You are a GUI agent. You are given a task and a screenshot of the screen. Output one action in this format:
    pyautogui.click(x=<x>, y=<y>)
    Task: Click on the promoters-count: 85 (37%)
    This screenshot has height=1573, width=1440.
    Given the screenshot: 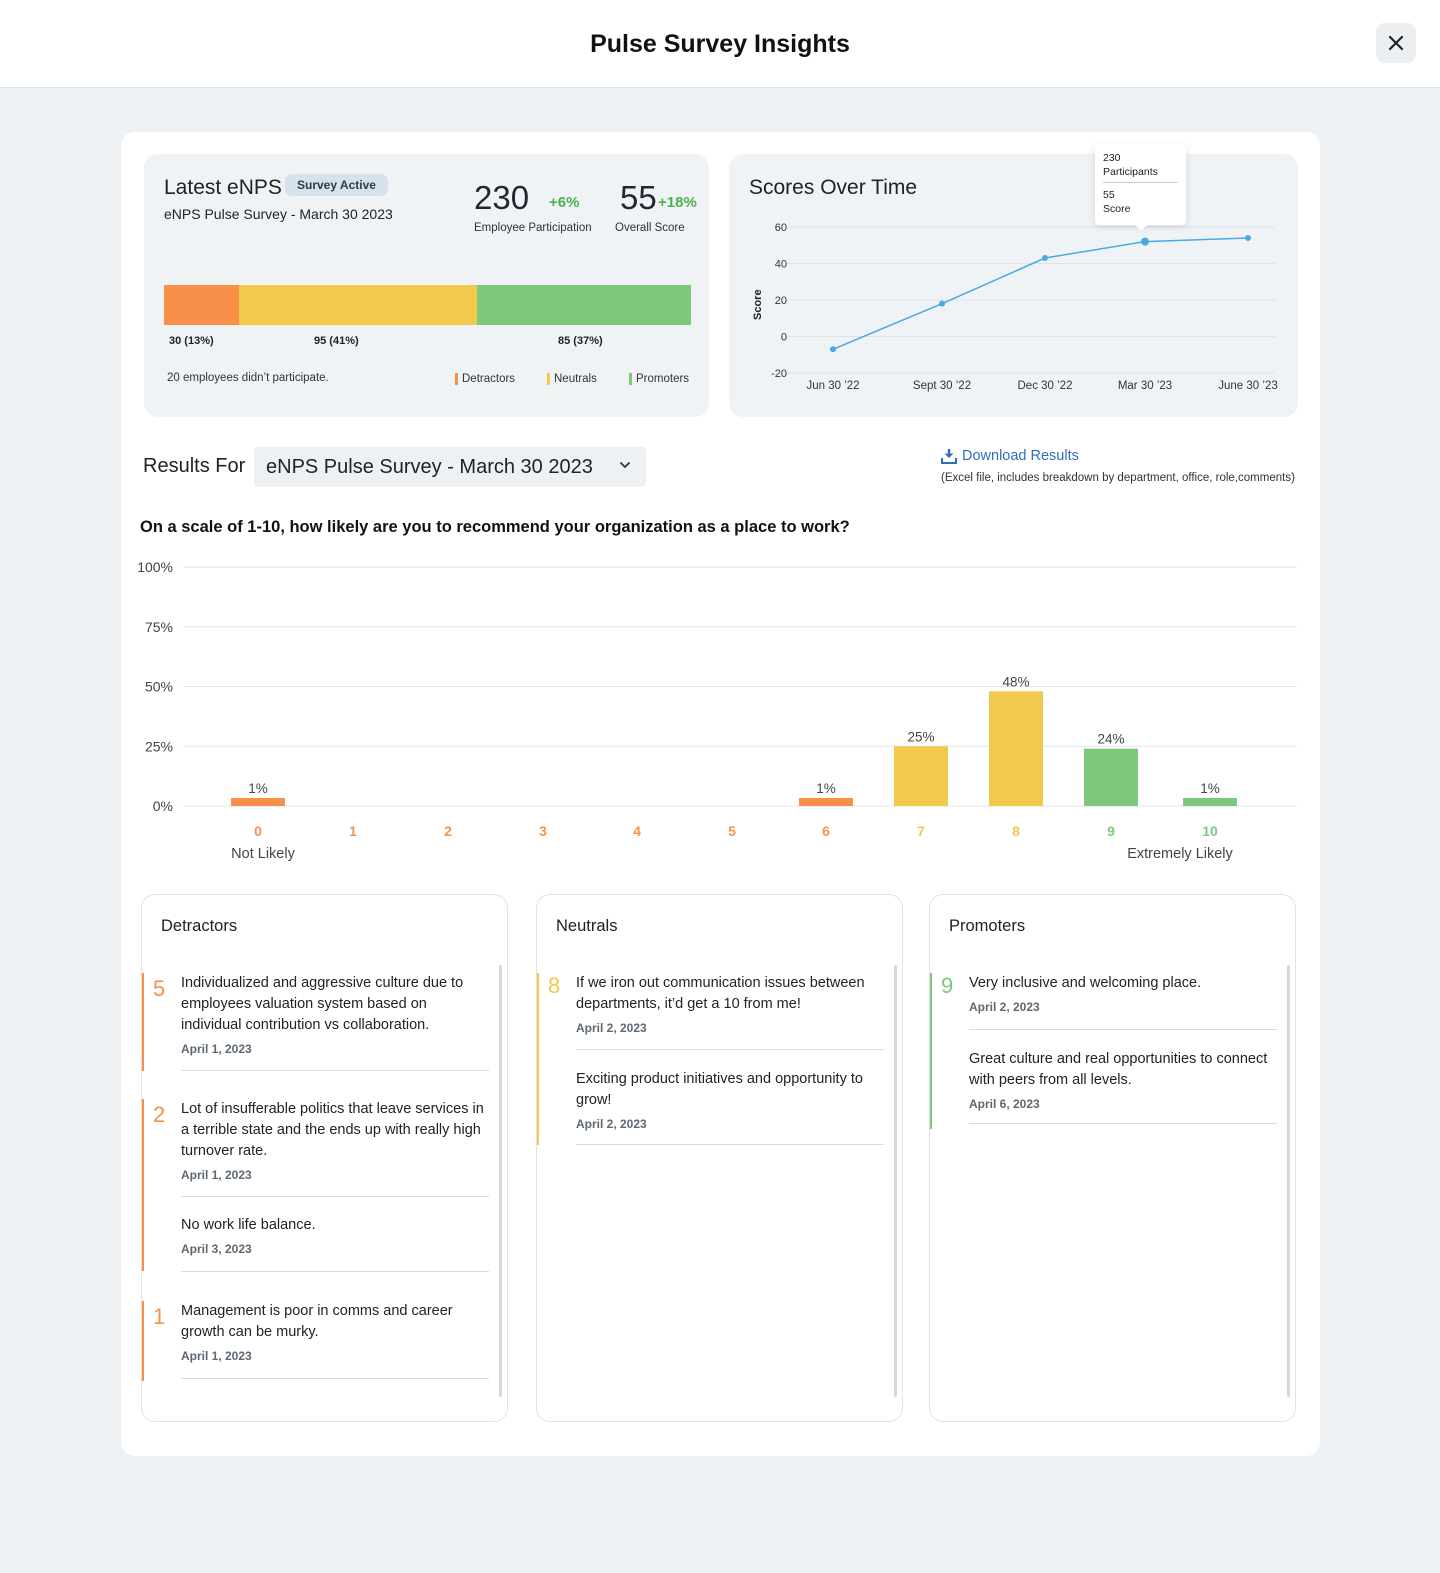 What is the action you would take?
    pyautogui.click(x=580, y=341)
    